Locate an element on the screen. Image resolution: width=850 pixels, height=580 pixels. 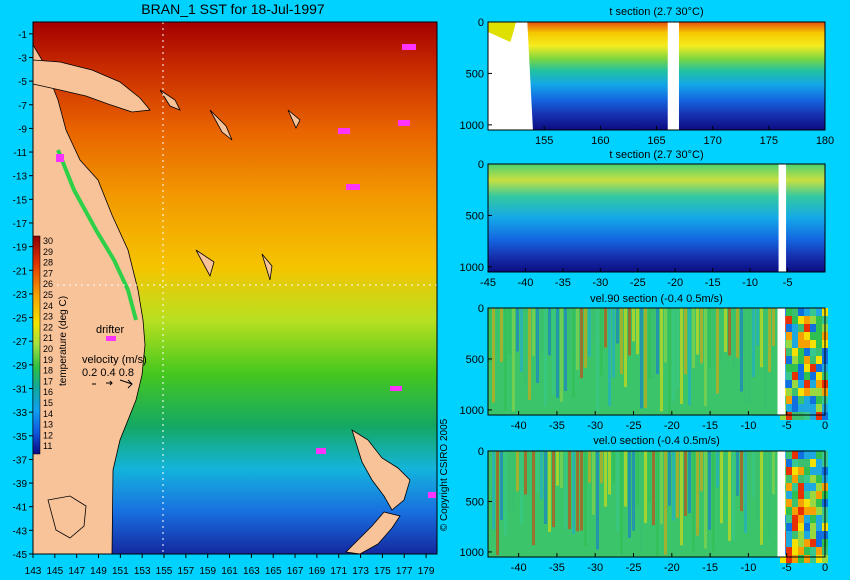
map-y-tick-label: -25 is located at coordinates (20, 319).